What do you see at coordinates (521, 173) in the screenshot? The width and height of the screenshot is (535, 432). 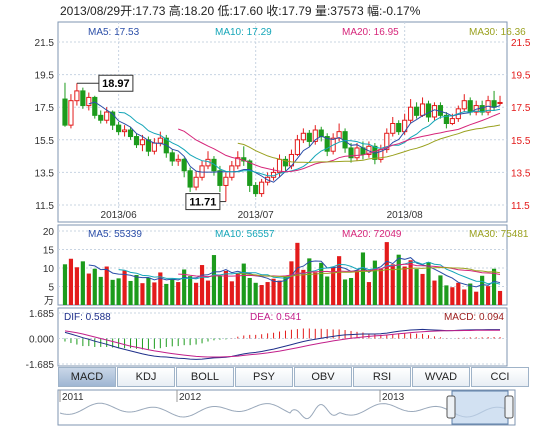 I see `price-ytick-right: 13.5` at bounding box center [521, 173].